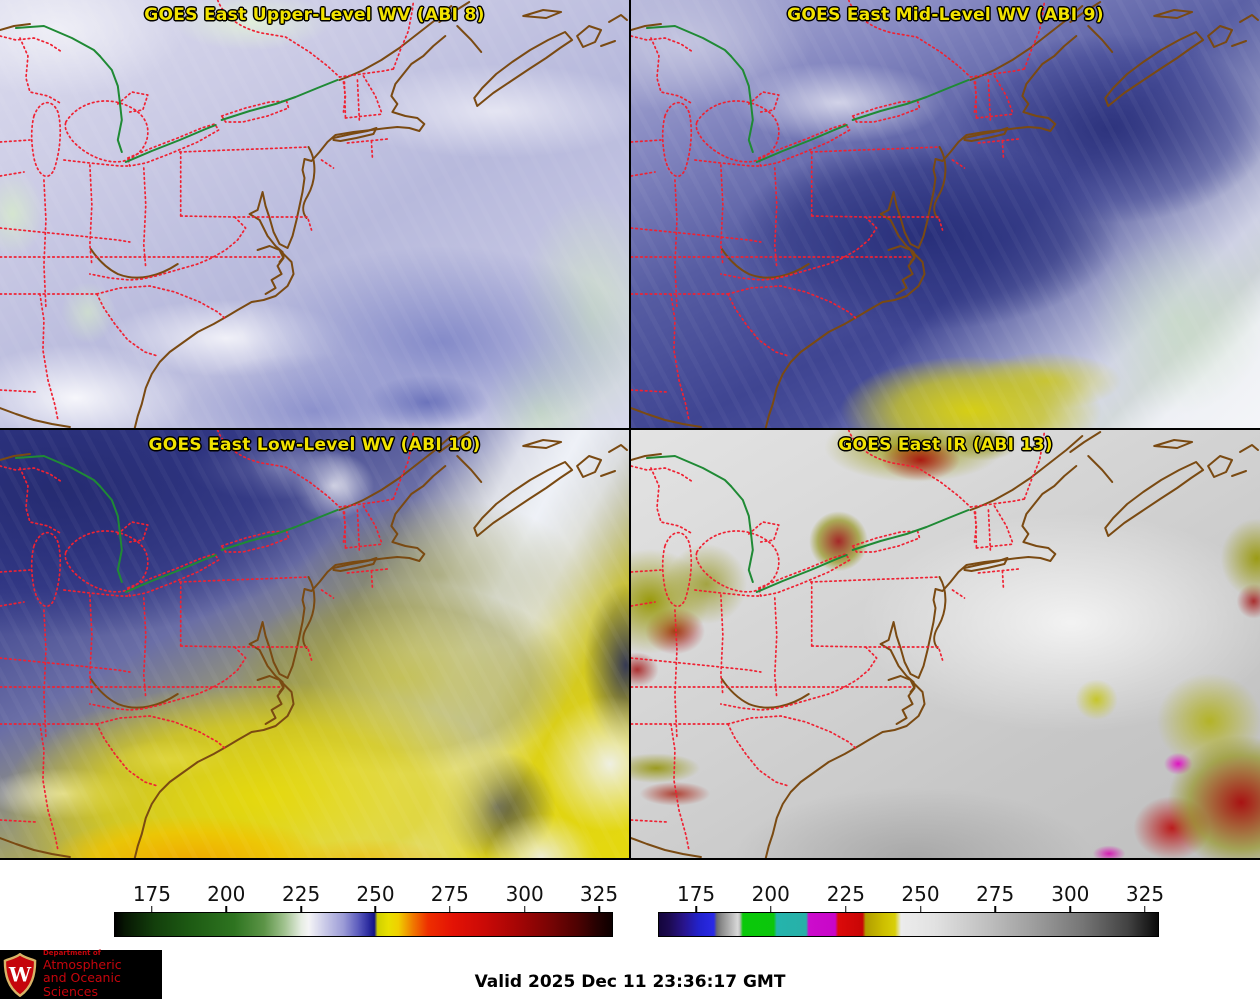  What do you see at coordinates (1070, 894) in the screenshot?
I see `ir-tick-label: 300` at bounding box center [1070, 894].